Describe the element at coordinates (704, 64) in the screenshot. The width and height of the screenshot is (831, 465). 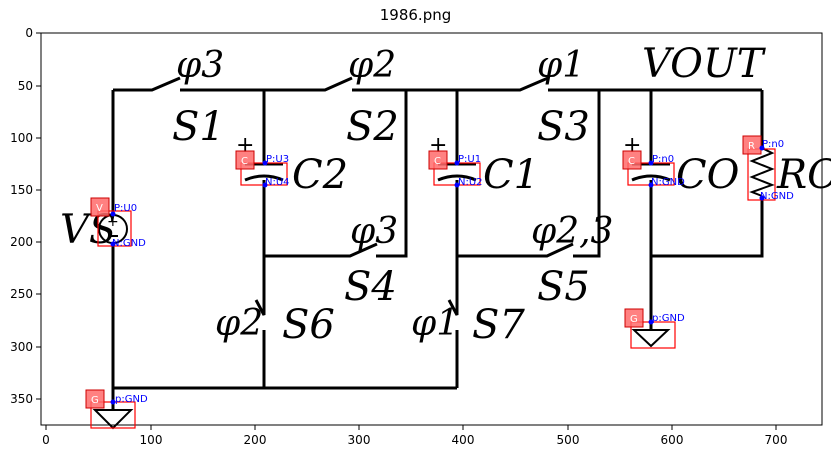
I see `vout-label: VOUT` at that location.